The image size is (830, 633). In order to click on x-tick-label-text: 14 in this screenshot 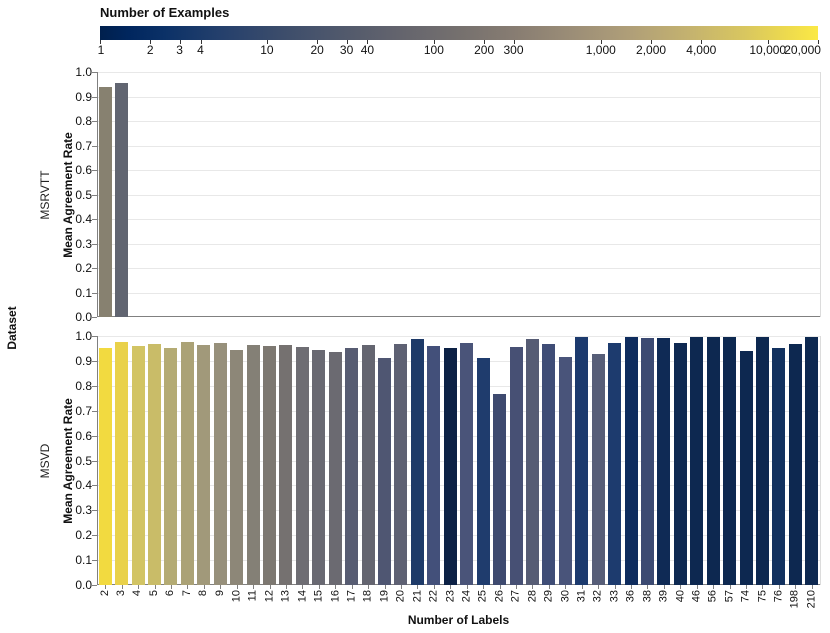, I will do `click(301, 596)`.